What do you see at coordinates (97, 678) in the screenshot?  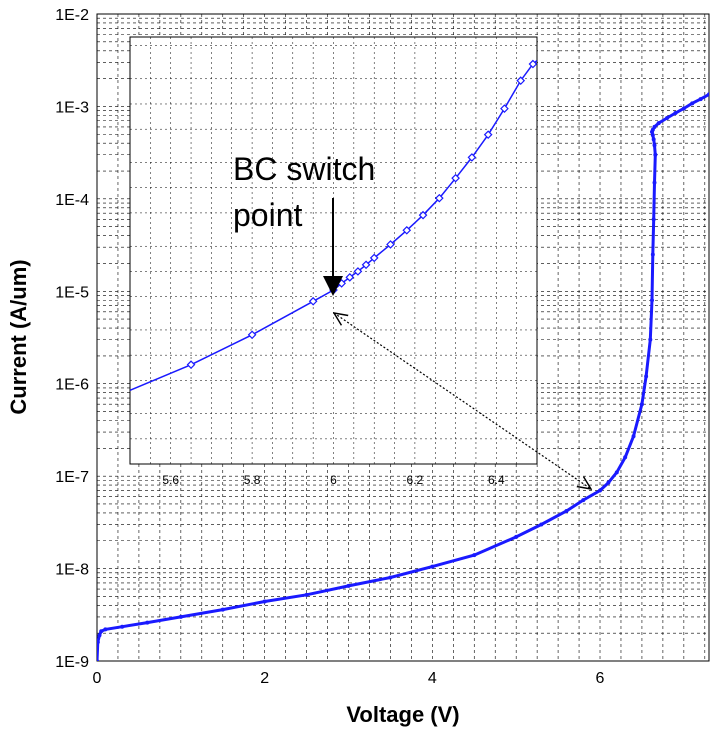 I see `x-tick-label: 0` at bounding box center [97, 678].